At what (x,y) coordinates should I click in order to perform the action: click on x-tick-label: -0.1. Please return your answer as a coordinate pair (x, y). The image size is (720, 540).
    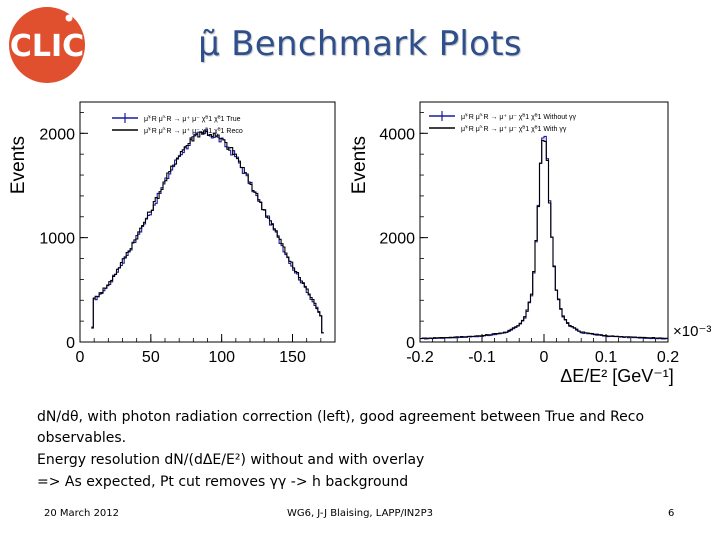
    Looking at the image, I should click on (482, 357).